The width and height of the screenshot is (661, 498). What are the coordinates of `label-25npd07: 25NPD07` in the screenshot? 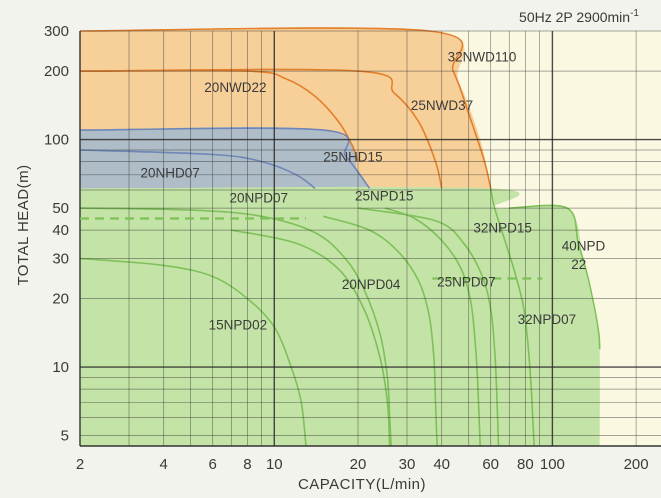 It's located at (466, 282).